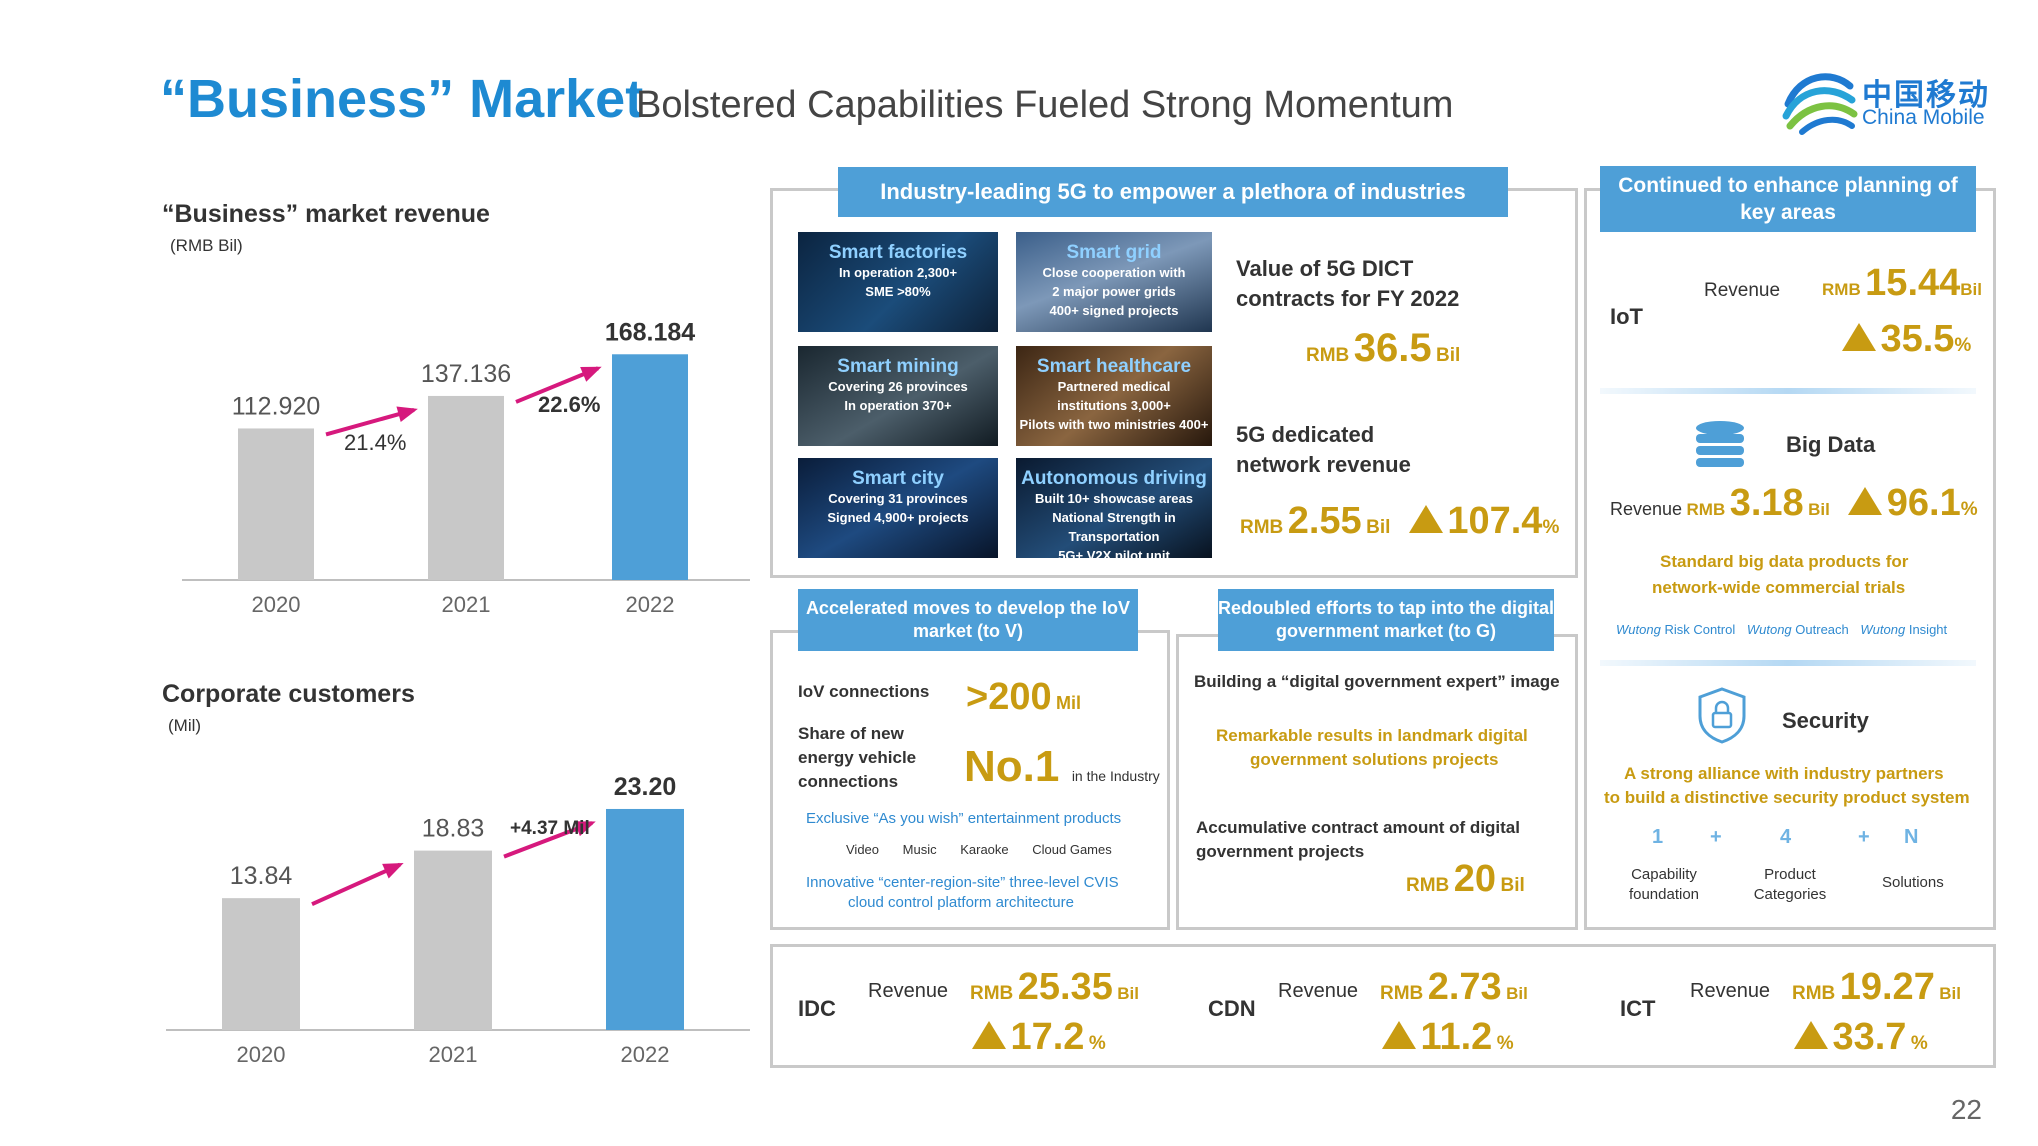 The height and width of the screenshot is (1146, 2038). Describe the element at coordinates (898, 272) in the screenshot. I see `industry-tile-line: In operation 2,300+` at that location.